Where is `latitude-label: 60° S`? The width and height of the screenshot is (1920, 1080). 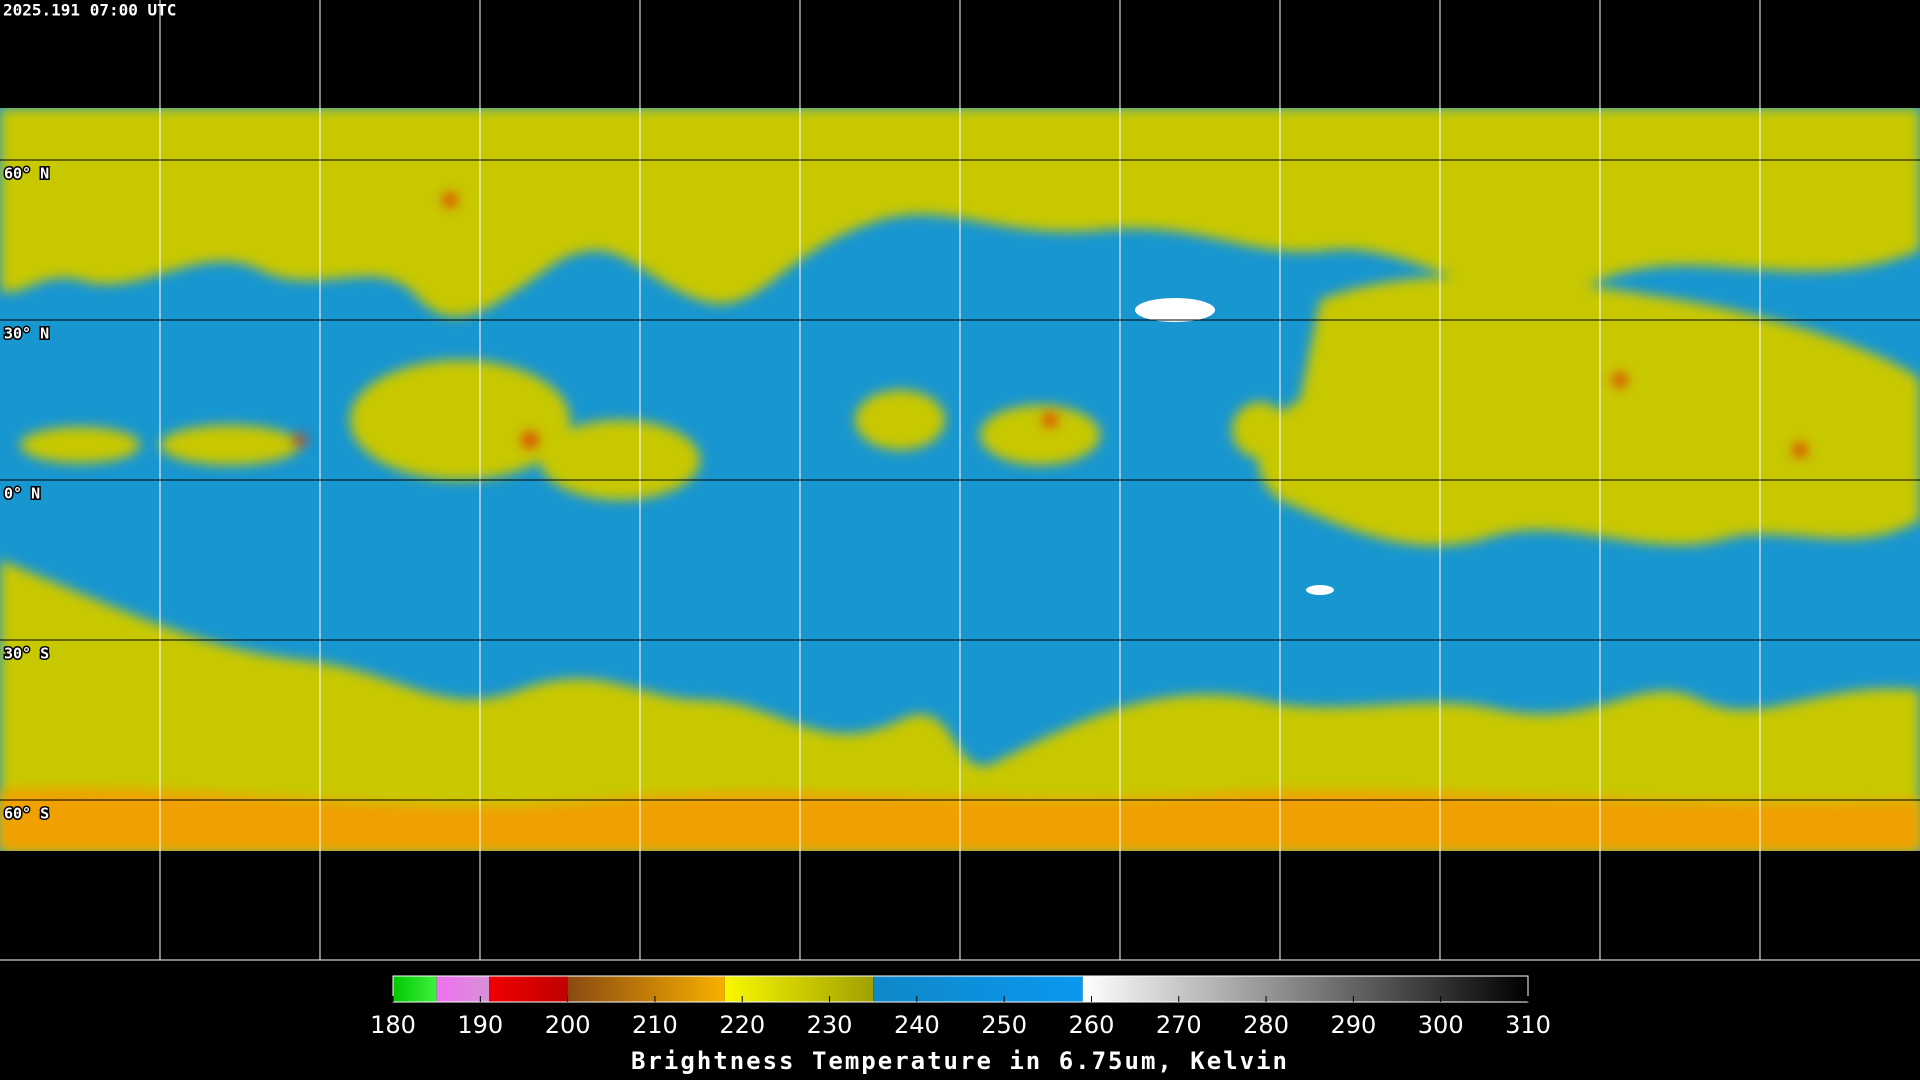
latitude-label: 60° S is located at coordinates (26, 814).